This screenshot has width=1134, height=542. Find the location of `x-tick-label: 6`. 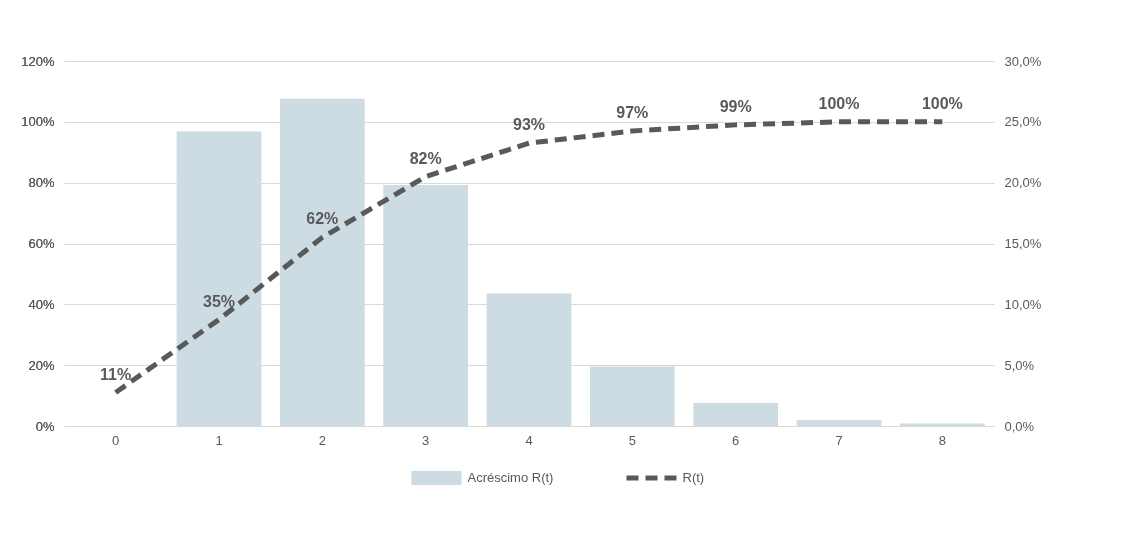

x-tick-label: 6 is located at coordinates (736, 440).